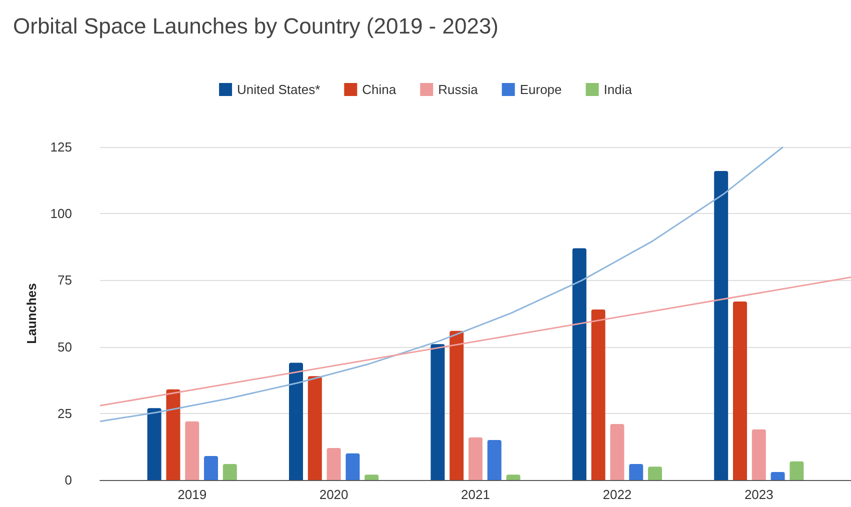 Image resolution: width=851 pixels, height=507 pixels. What do you see at coordinates (458, 89) in the screenshot?
I see `legend-label: Russia` at bounding box center [458, 89].